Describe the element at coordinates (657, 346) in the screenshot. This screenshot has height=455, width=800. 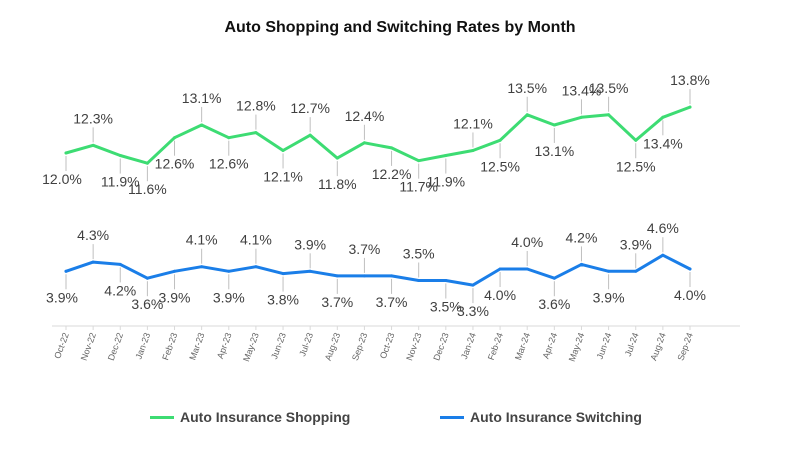
I see `x-tick-label: Aug-24` at that location.